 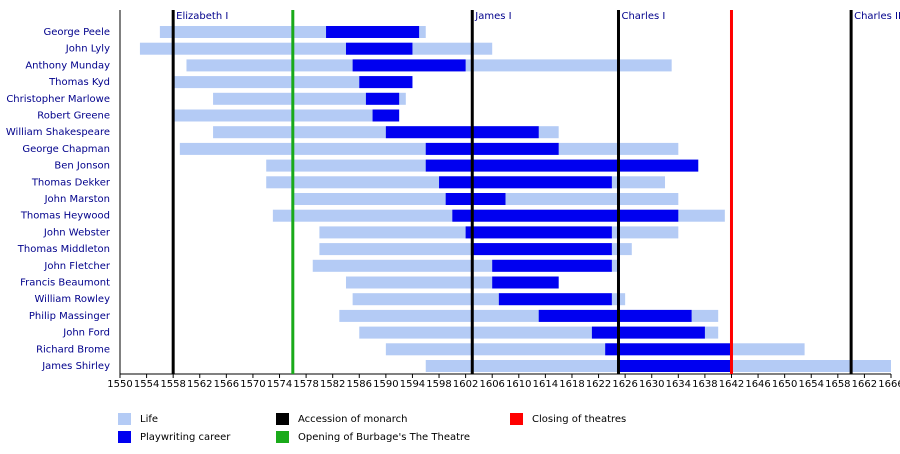 What do you see at coordinates (185, 437) in the screenshot?
I see `legend-label: Playwriting career` at bounding box center [185, 437].